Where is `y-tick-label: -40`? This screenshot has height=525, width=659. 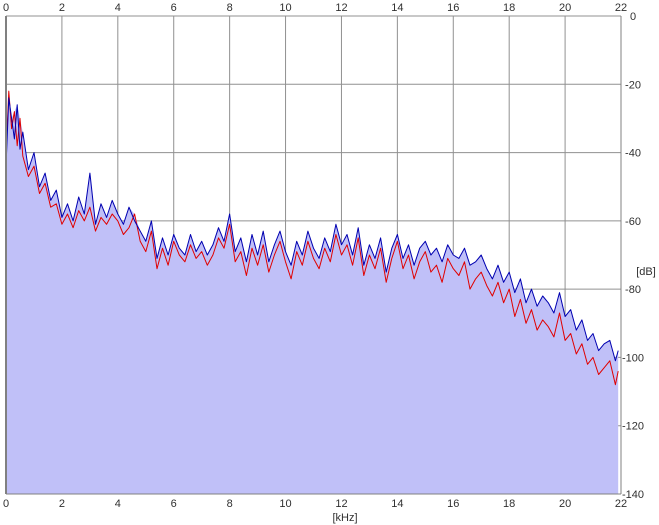
y-tick-label: -40 is located at coordinates (633, 154).